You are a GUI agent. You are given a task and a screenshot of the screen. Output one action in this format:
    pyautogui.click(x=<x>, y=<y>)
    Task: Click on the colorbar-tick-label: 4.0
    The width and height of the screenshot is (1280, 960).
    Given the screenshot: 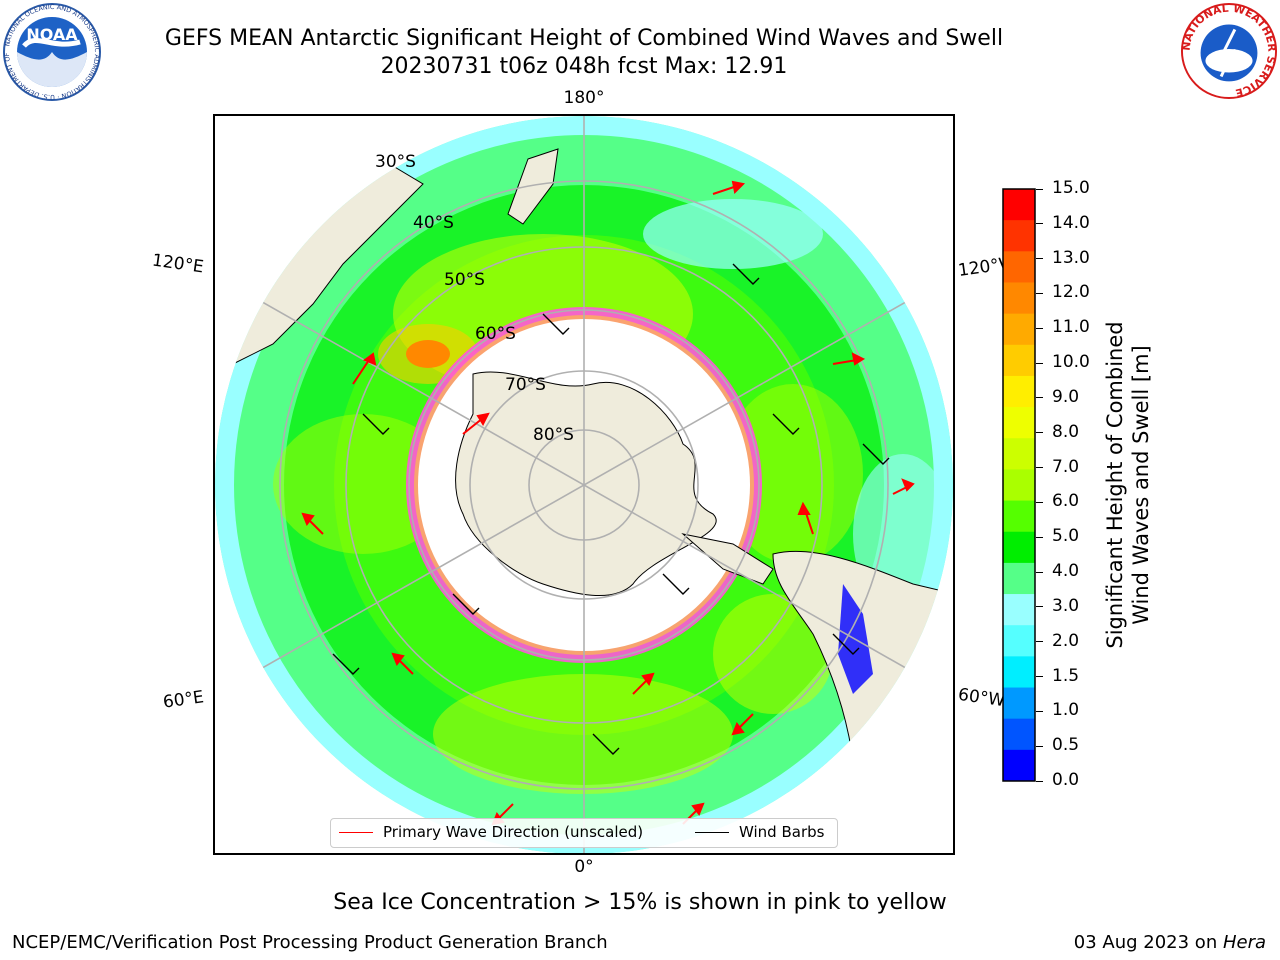 What is the action you would take?
    pyautogui.click(x=1066, y=571)
    